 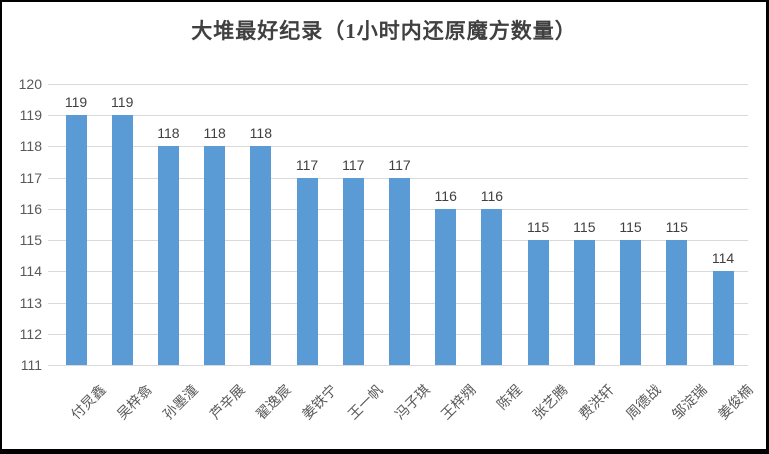 What do you see at coordinates (31, 365) in the screenshot?
I see `y-axis-tick-label: 111` at bounding box center [31, 365].